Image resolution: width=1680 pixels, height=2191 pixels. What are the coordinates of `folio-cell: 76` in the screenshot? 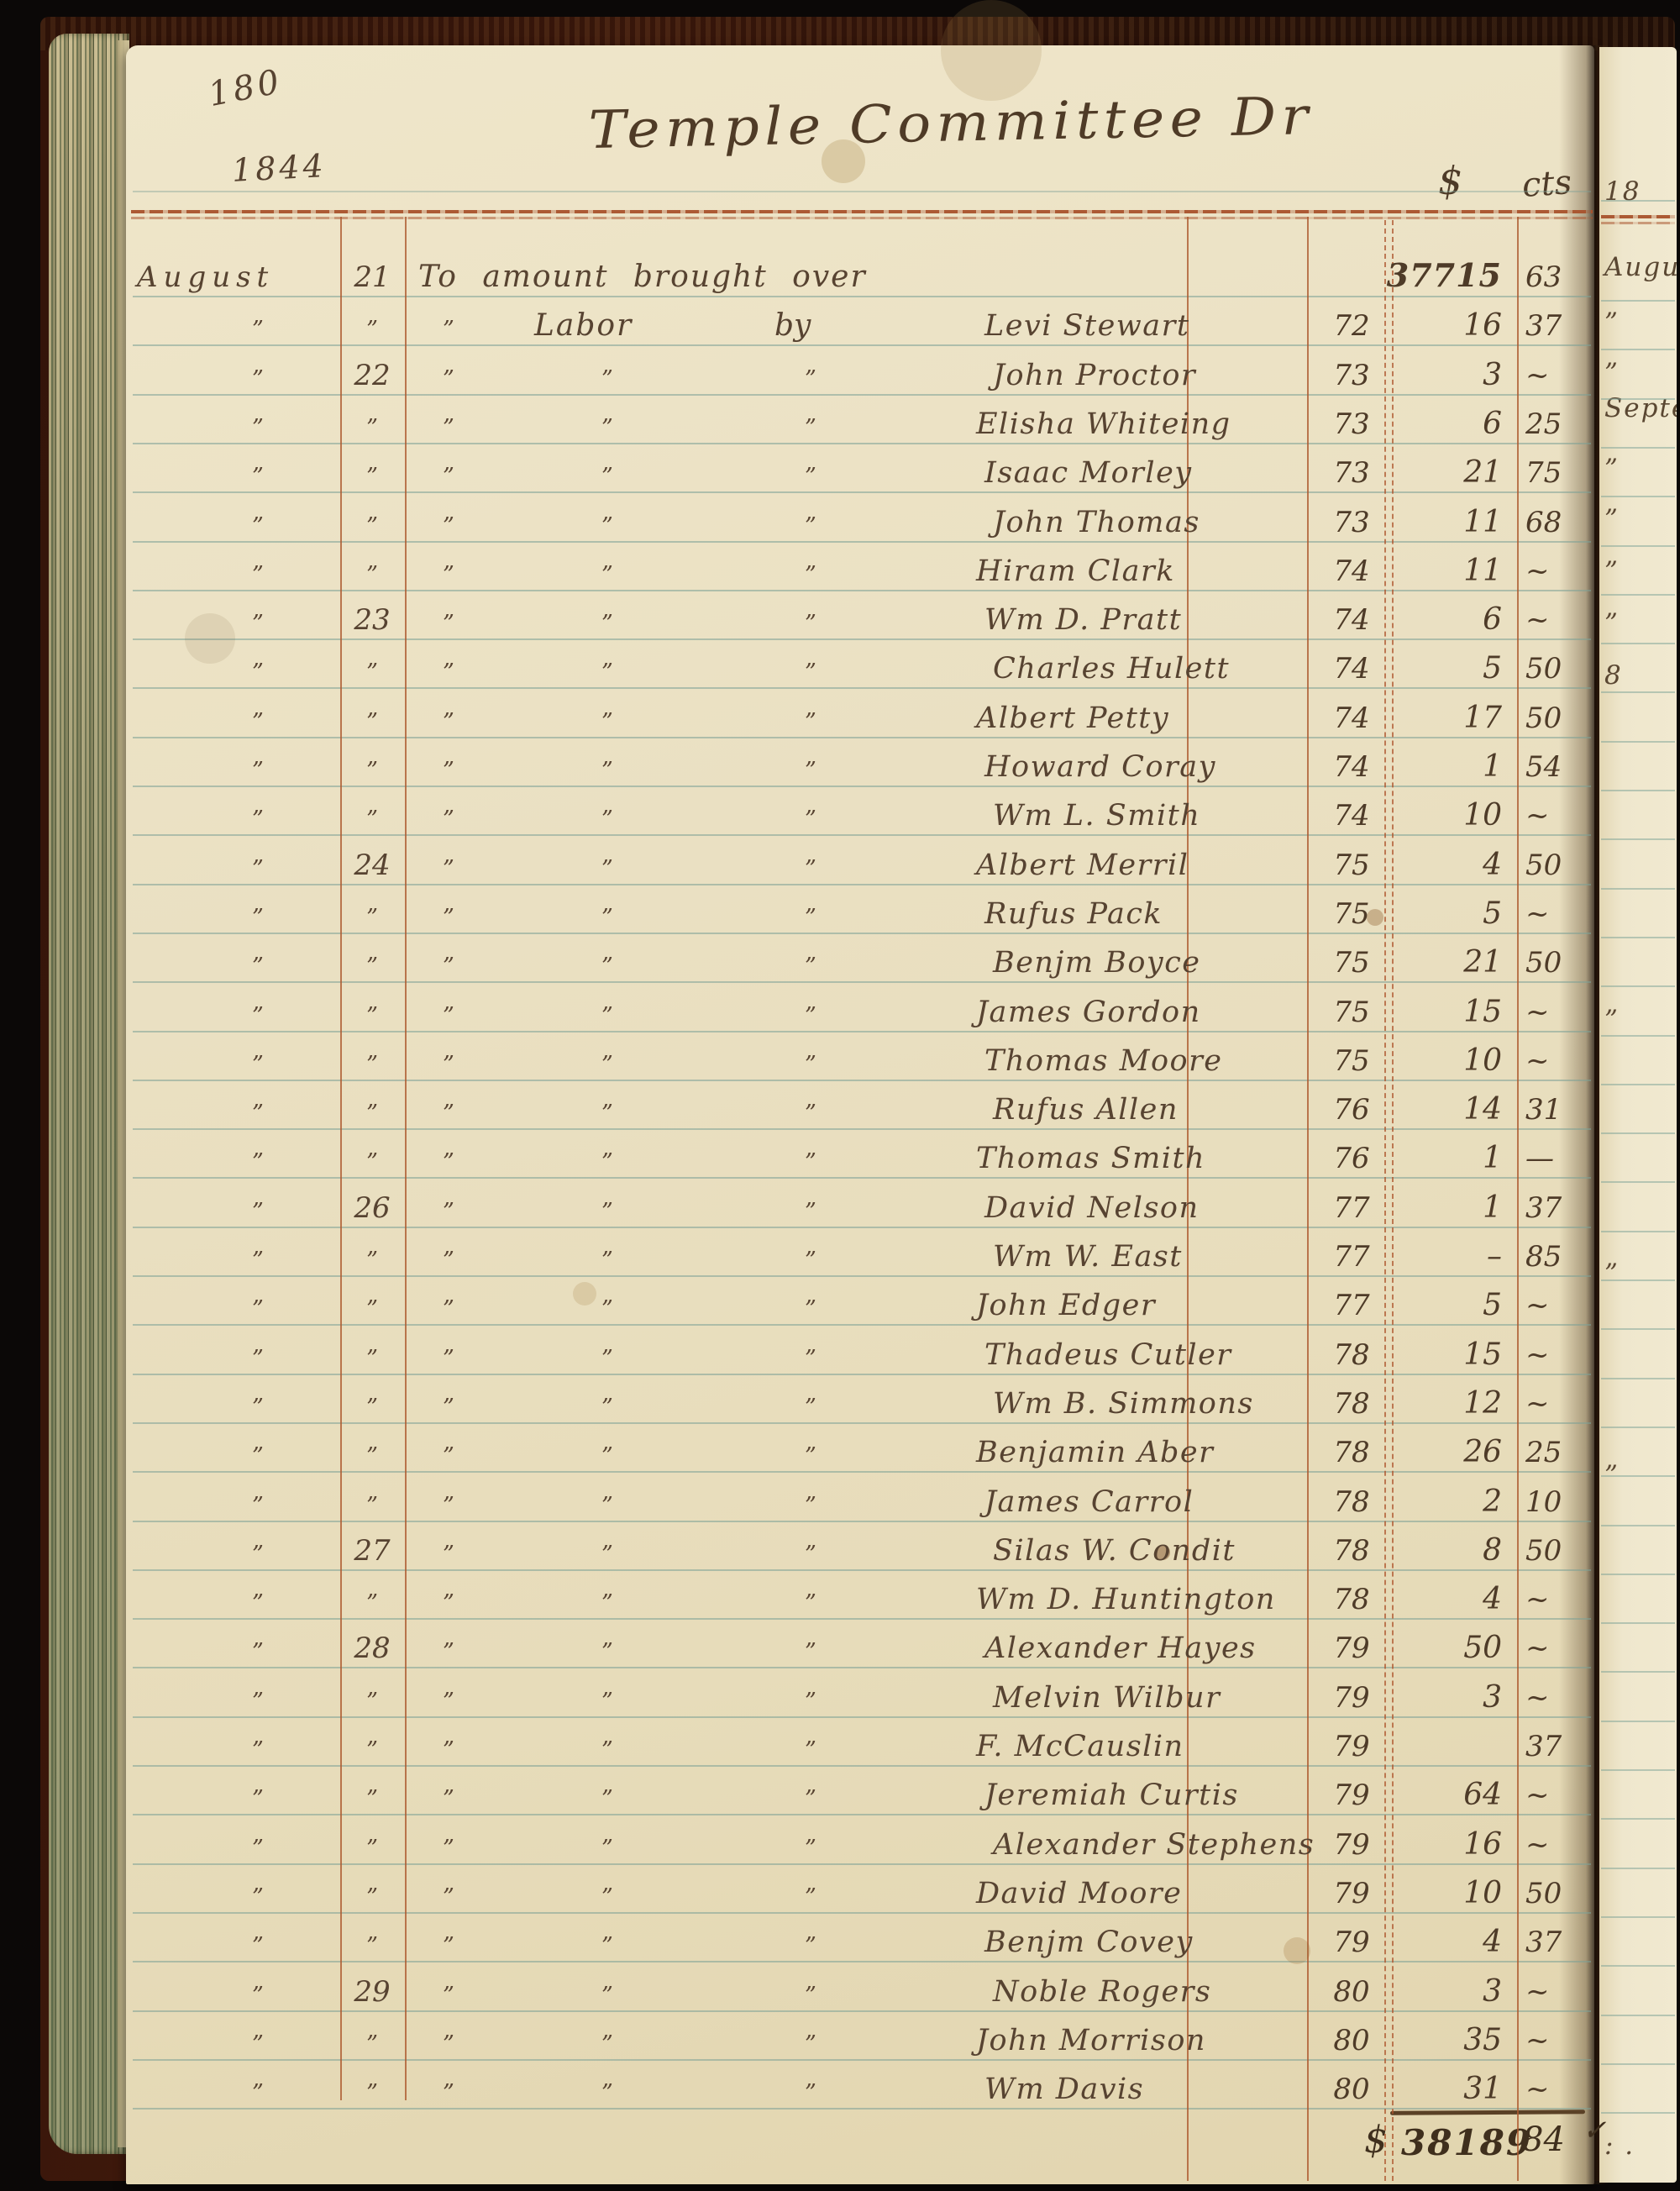 It's located at (1351, 1110).